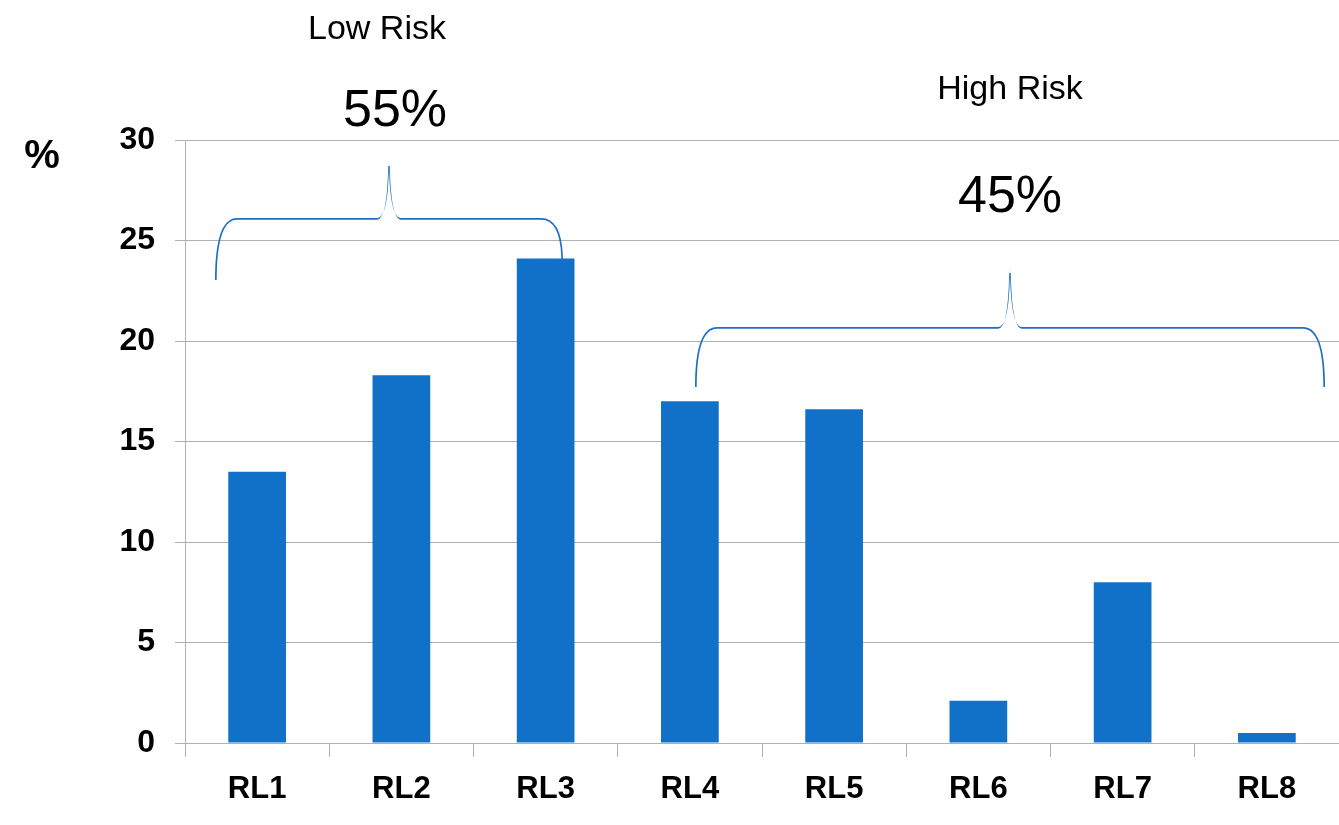  Describe the element at coordinates (137, 439) in the screenshot. I see `y-tick-label: 15` at that location.